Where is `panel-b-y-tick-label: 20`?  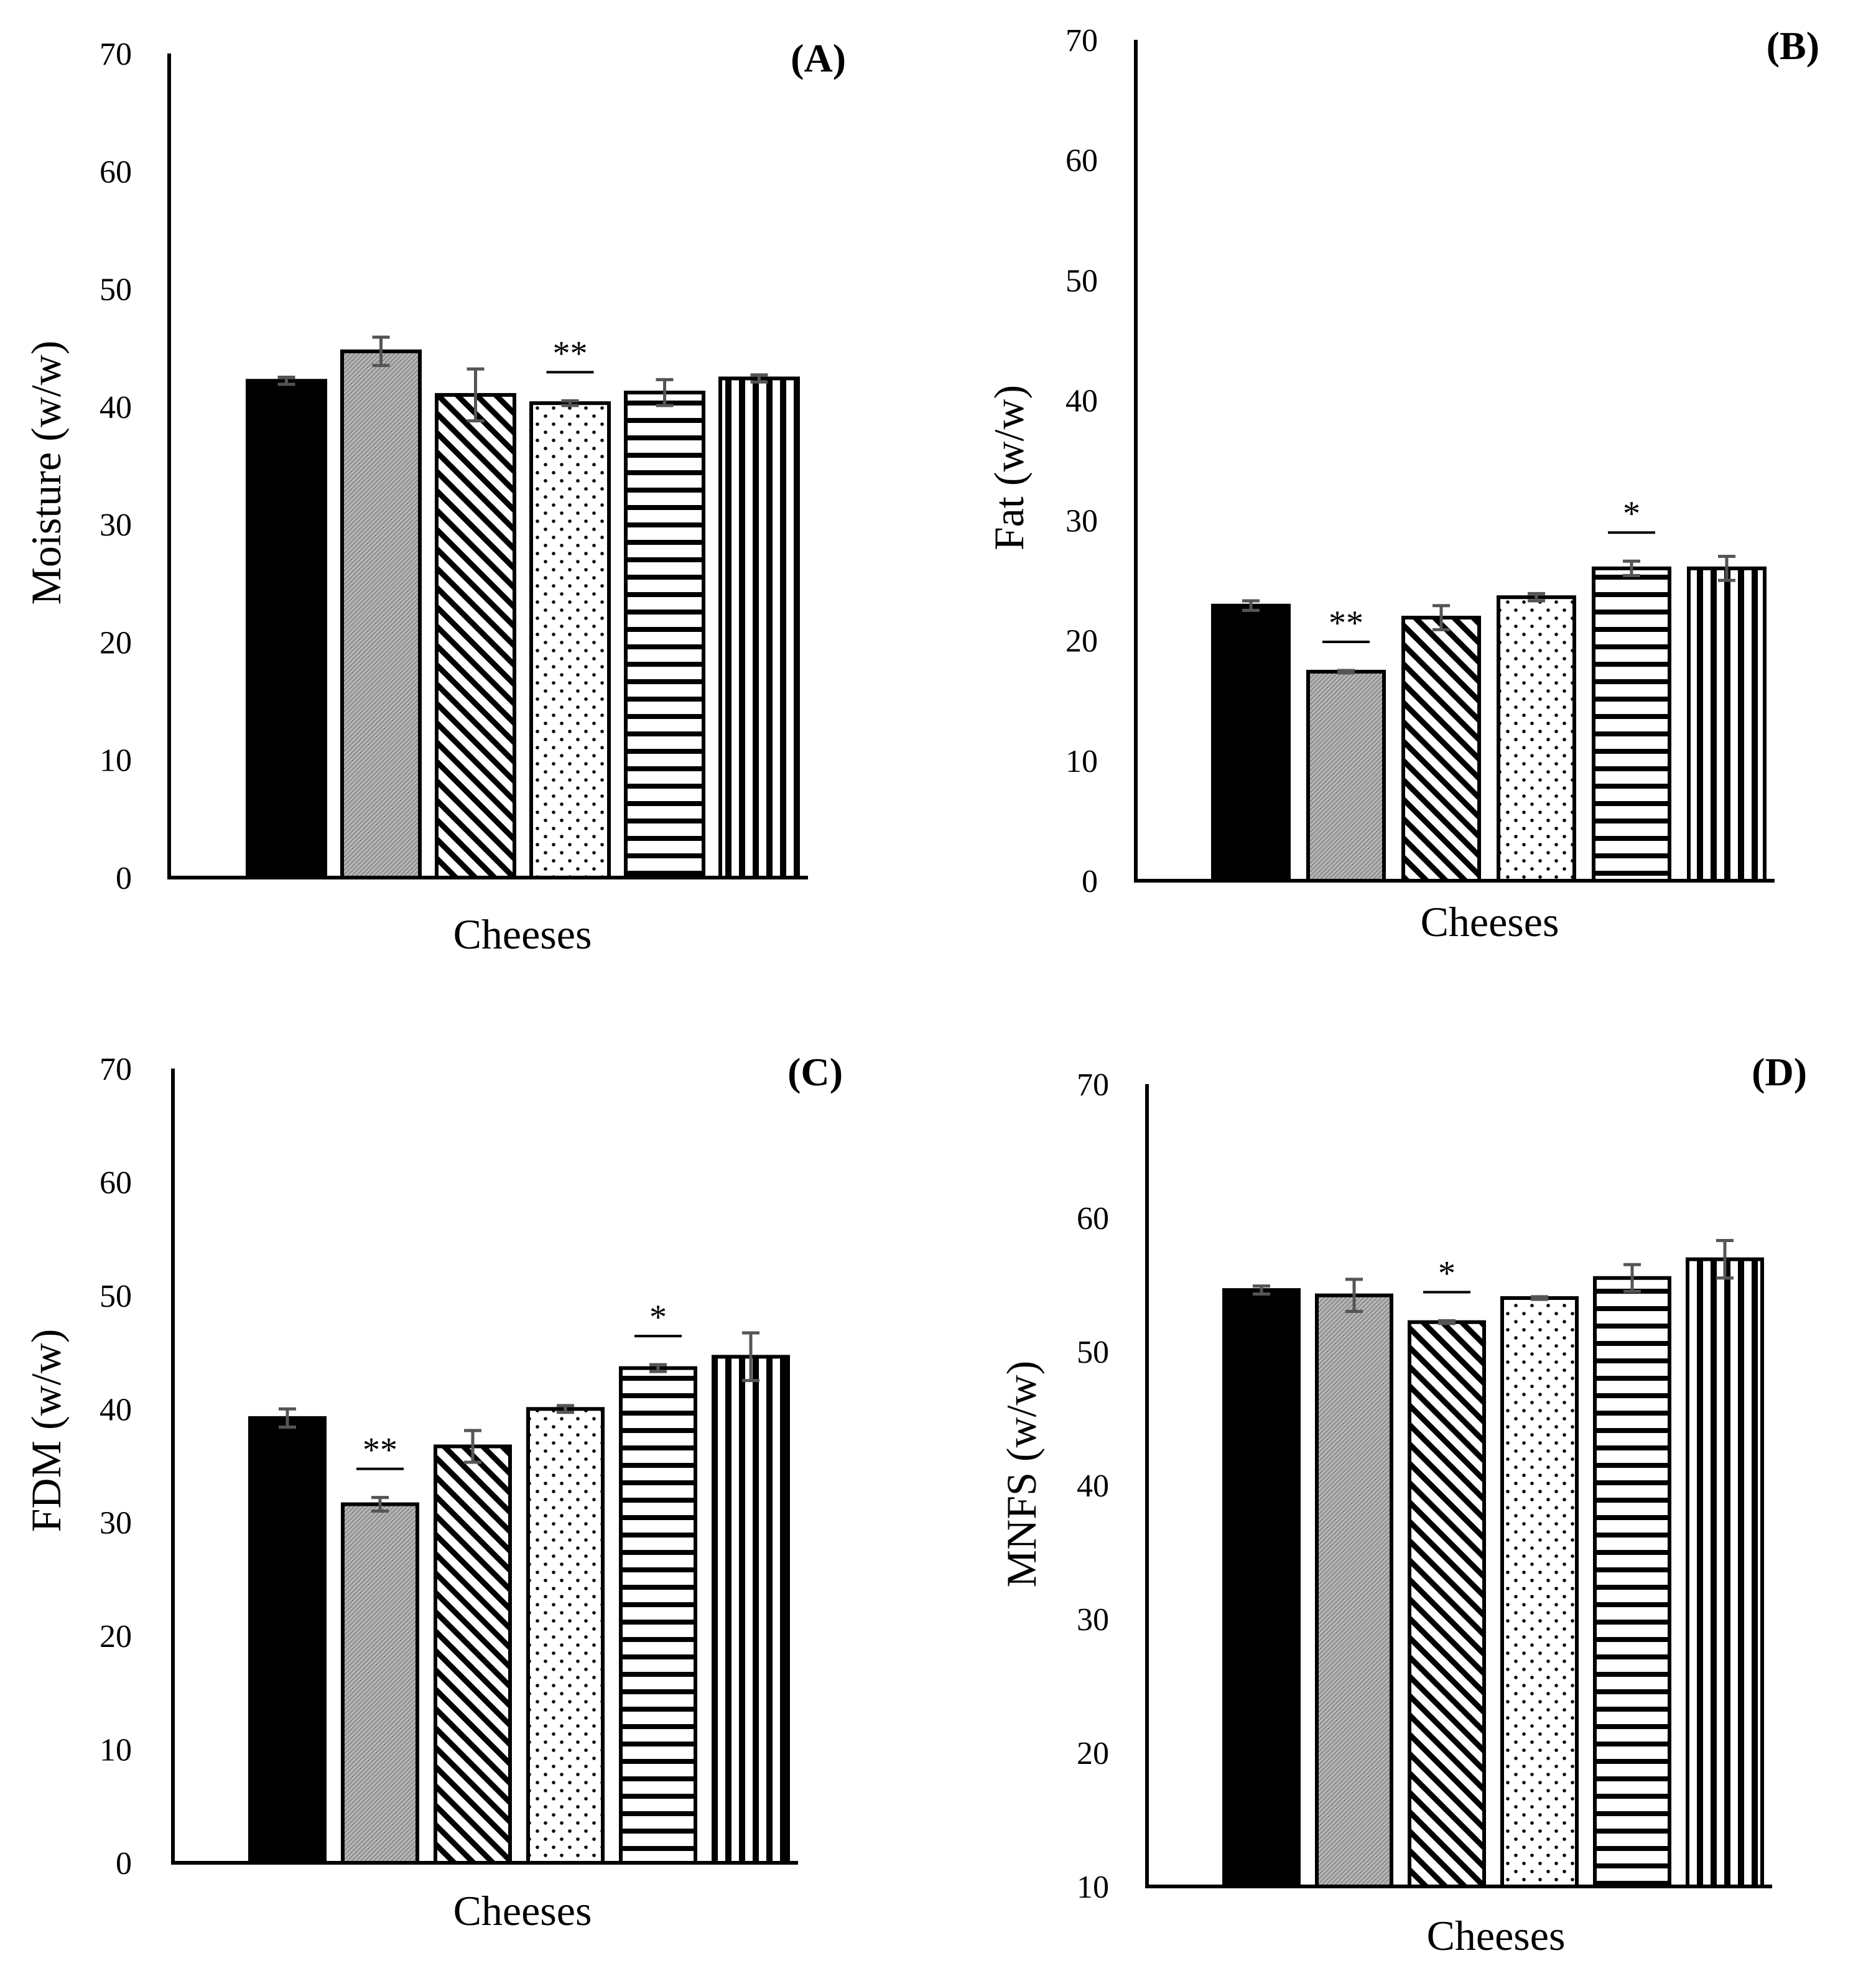 panel-b-y-tick-label: 20 is located at coordinates (1082, 641).